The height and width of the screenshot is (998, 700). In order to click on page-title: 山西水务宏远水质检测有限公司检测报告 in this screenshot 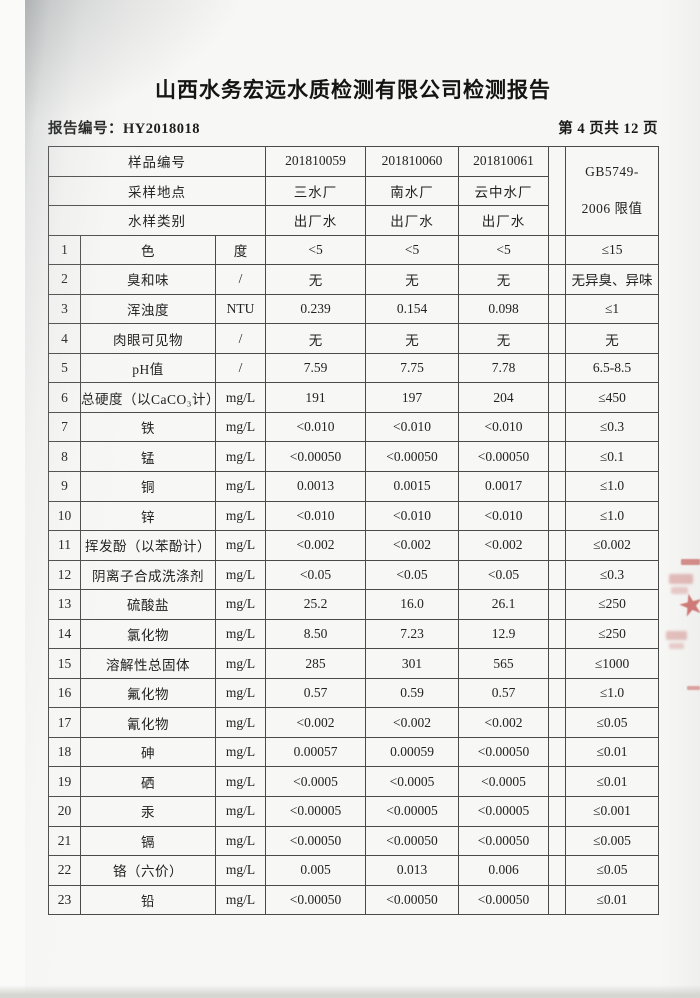, I will do `click(353, 90)`.